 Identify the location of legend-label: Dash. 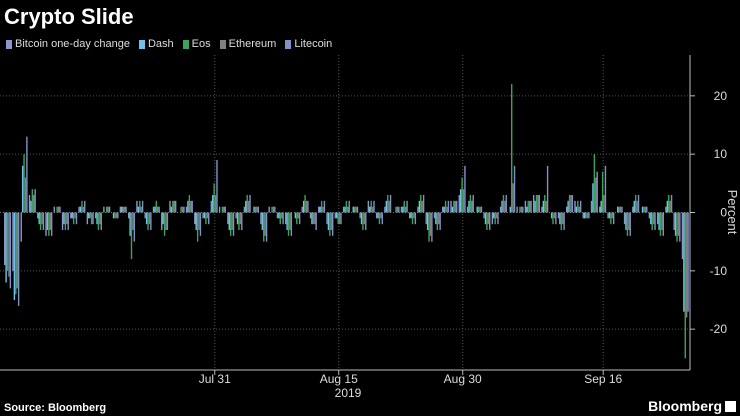
(160, 44).